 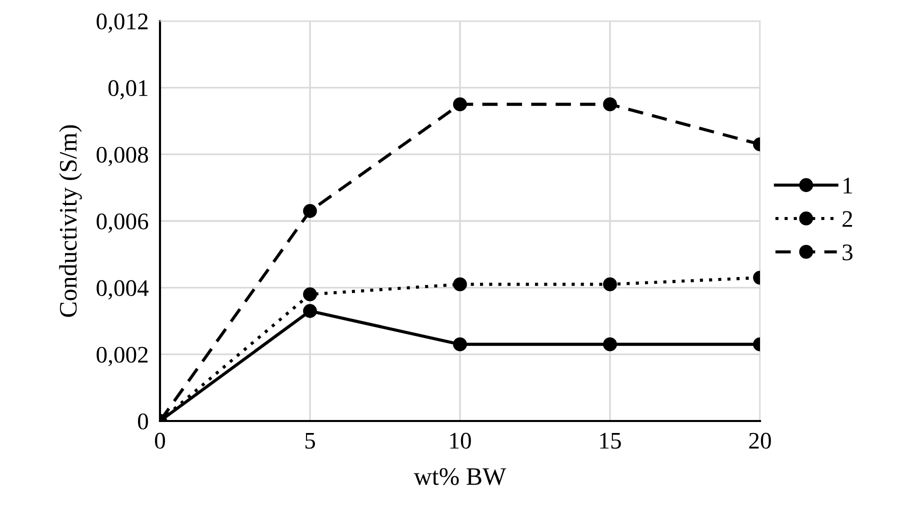 What do you see at coordinates (460, 477) in the screenshot?
I see `x-axis-title: wt% BW` at bounding box center [460, 477].